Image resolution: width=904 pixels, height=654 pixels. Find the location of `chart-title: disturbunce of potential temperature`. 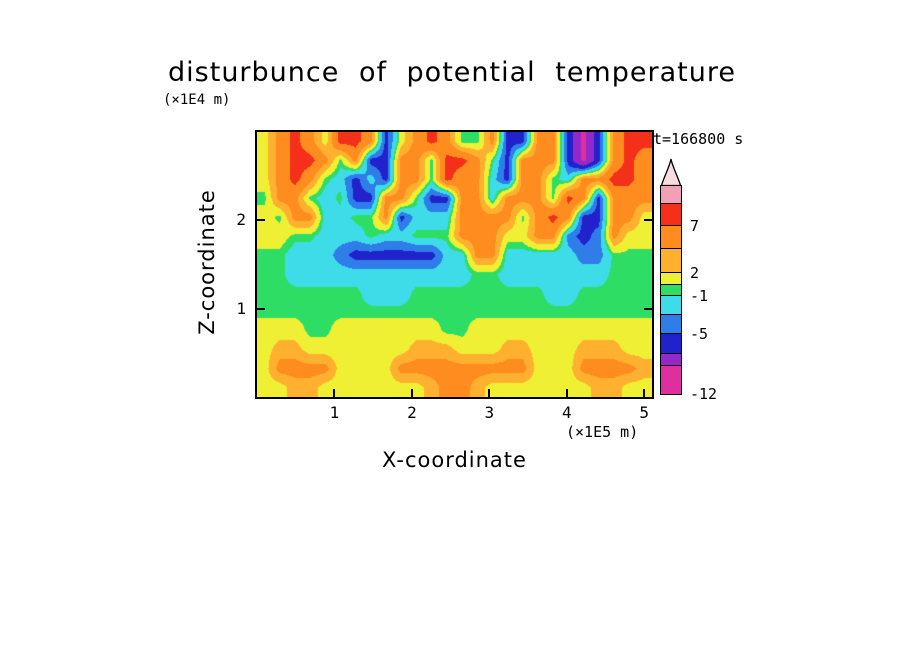

chart-title: disturbunce of potential temperature is located at coordinates (452, 72).